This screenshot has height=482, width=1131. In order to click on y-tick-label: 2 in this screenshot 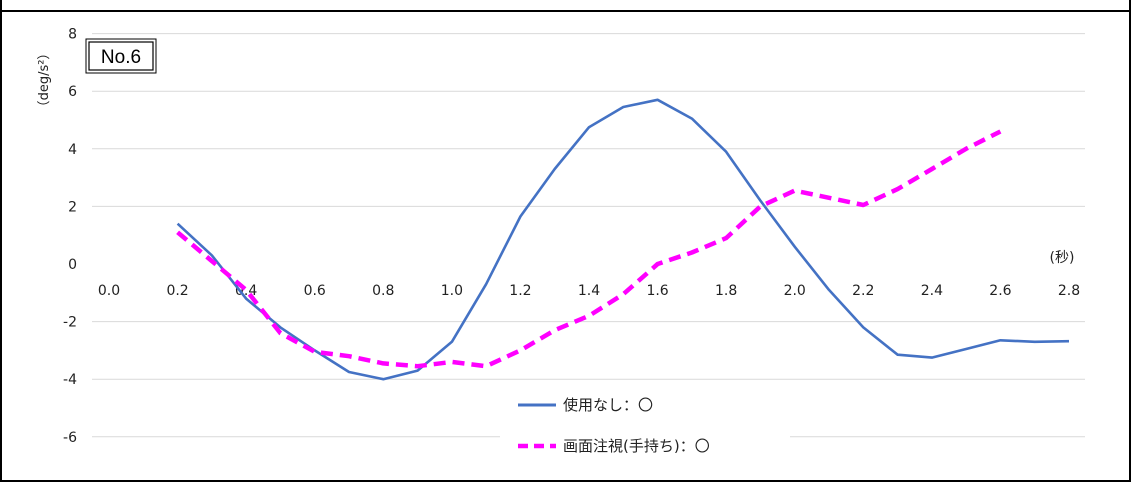, I will do `click(72, 207)`.